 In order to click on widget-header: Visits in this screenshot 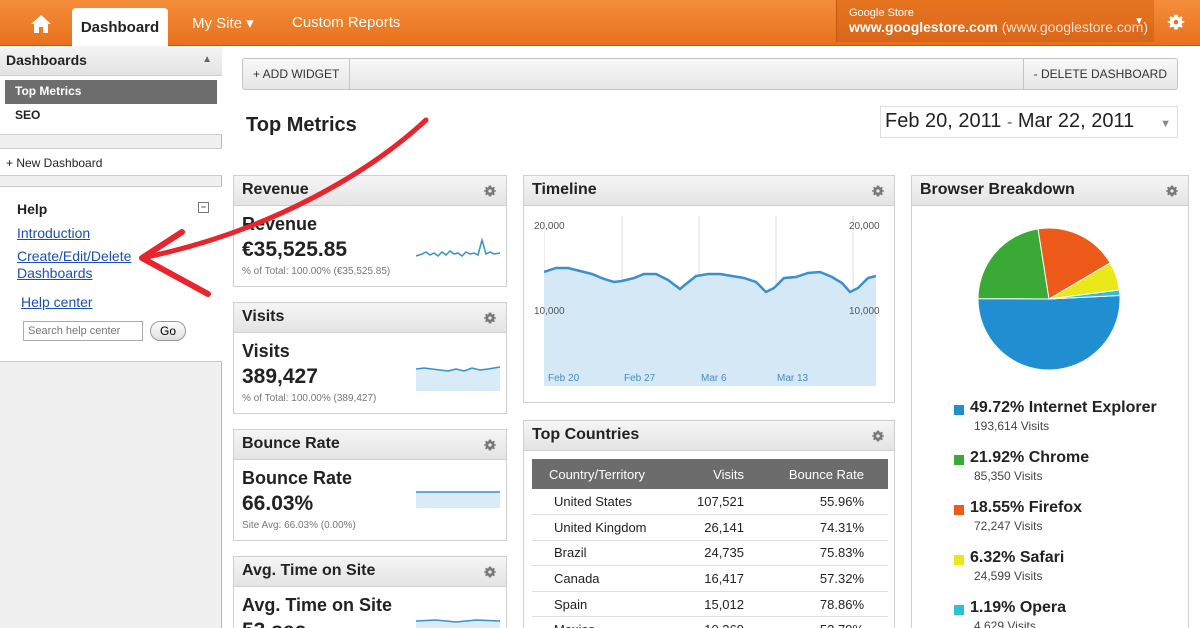, I will do `click(370, 318)`.